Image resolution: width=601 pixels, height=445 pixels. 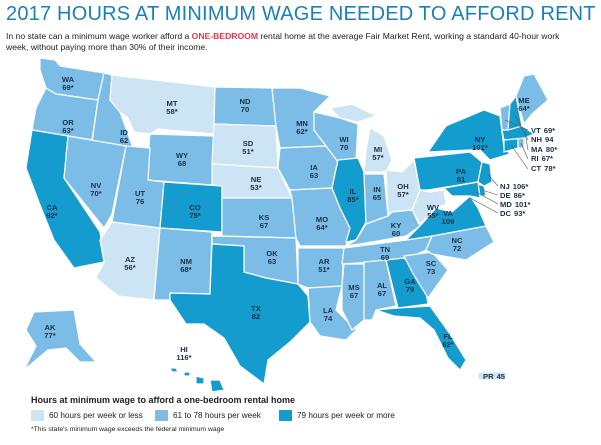 What do you see at coordinates (50, 327) in the screenshot?
I see `abbr-ak: AK` at bounding box center [50, 327].